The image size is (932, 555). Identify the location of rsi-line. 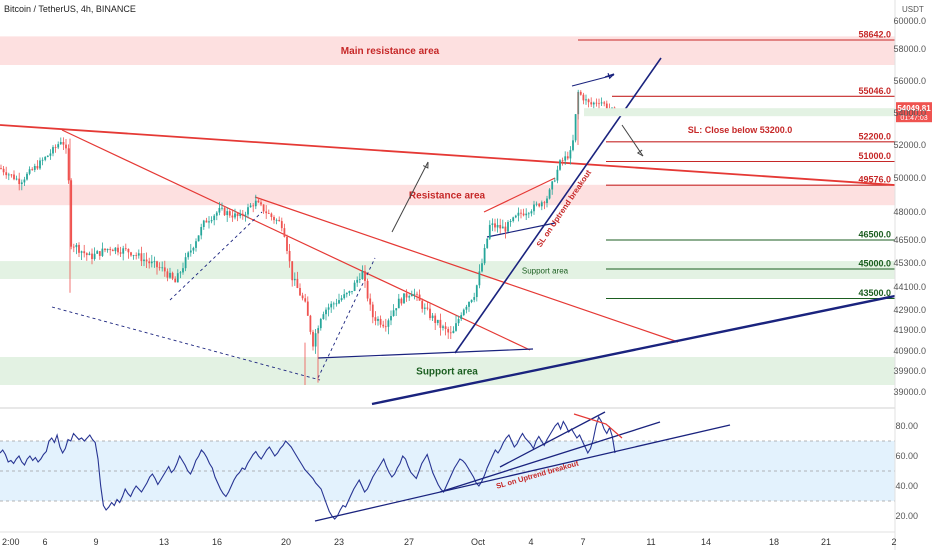
(308, 467).